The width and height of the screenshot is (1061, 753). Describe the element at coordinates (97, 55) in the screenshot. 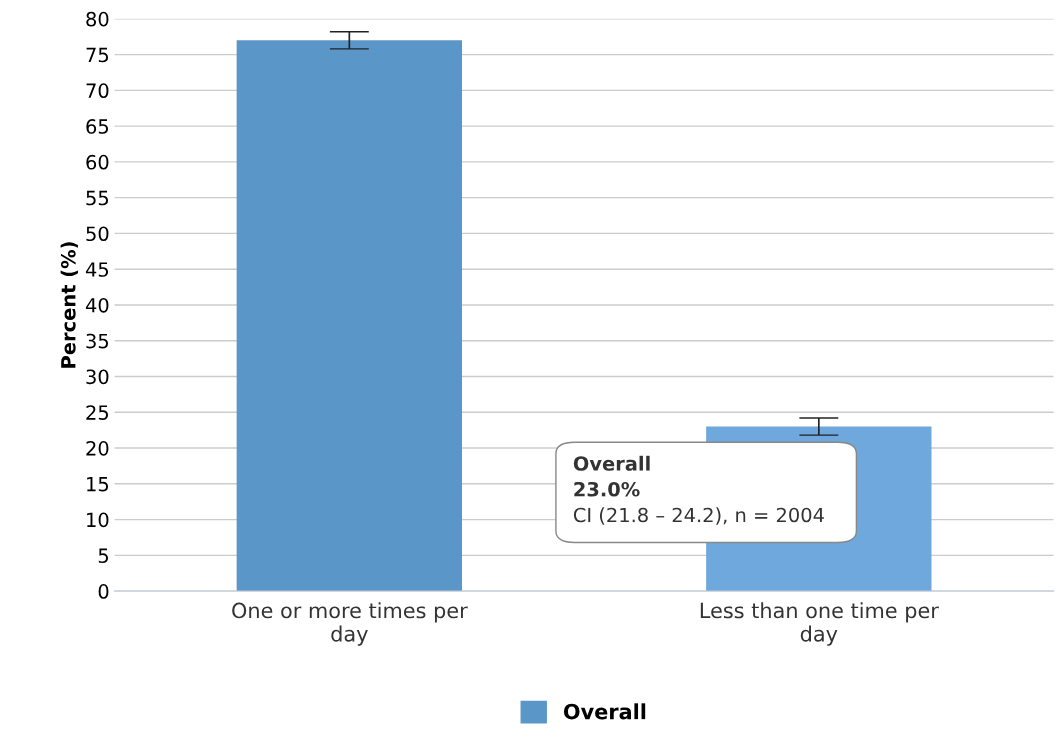

I see `y-tick-label: 75` at that location.